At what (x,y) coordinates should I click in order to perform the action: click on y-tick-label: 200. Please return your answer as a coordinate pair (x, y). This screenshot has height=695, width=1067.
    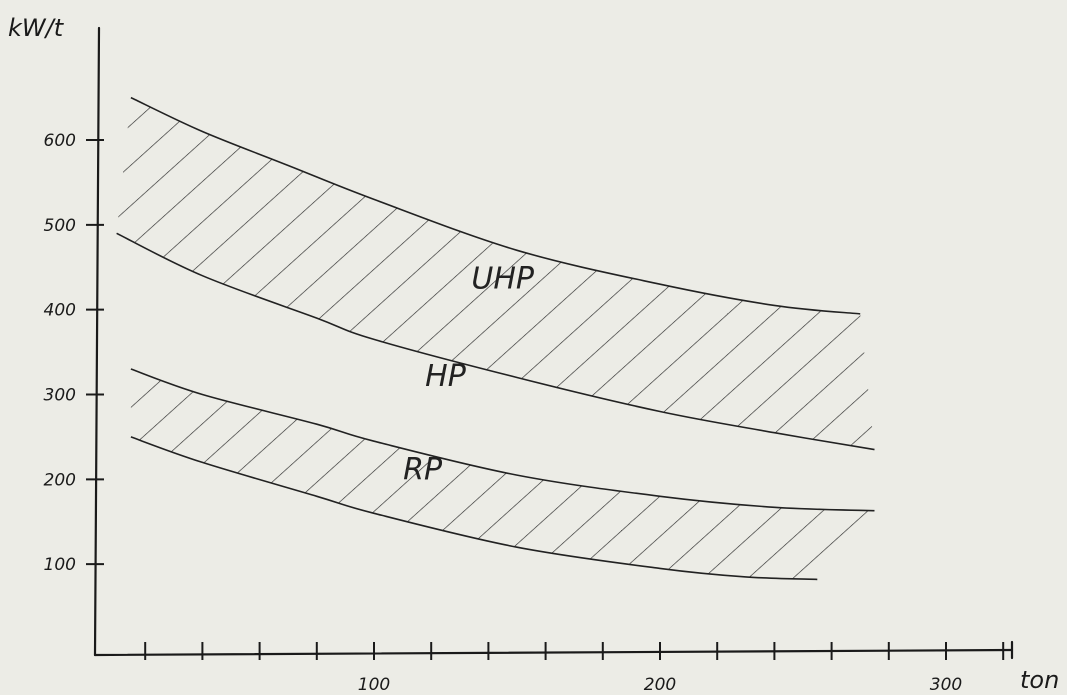
    Looking at the image, I should click on (60, 480).